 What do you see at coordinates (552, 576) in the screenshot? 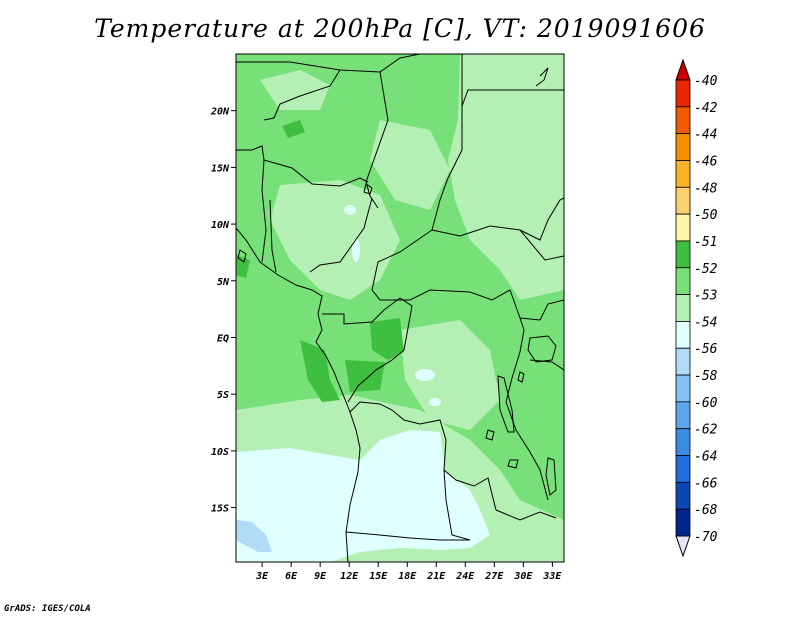
I see `x-tick-label: 33E` at bounding box center [552, 576].